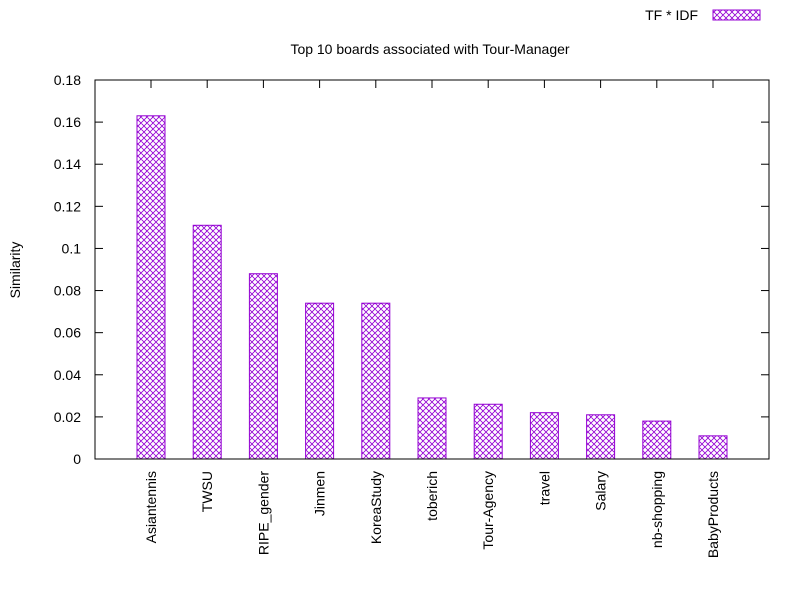 This screenshot has width=800, height=600. Describe the element at coordinates (151, 507) in the screenshot. I see `x-tick-label: Asiantennis` at that location.